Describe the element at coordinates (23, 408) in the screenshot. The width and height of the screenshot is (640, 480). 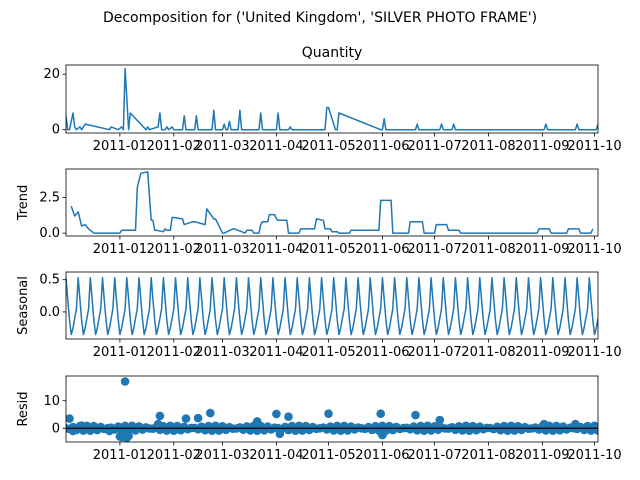
I see `y-axis-label: Resid` at that location.